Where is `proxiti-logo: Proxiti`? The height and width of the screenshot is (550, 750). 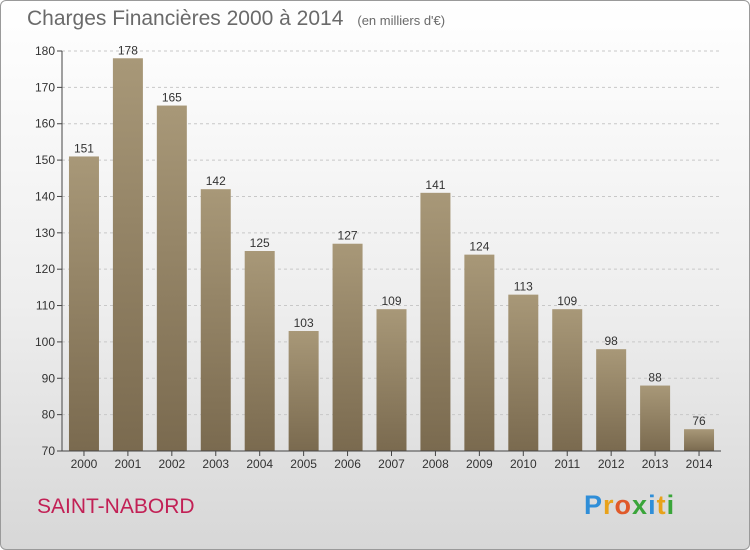
proxiti-logo: Proxiti is located at coordinates (629, 505).